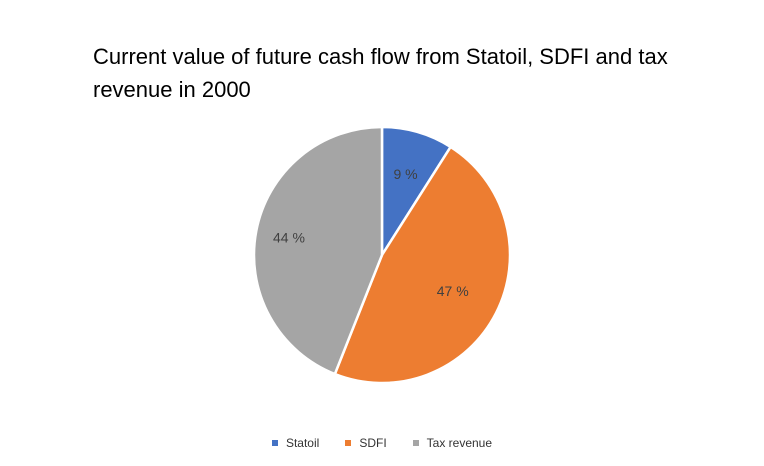 The width and height of the screenshot is (764, 466). I want to click on pie-slice-sdfi, so click(422, 265).